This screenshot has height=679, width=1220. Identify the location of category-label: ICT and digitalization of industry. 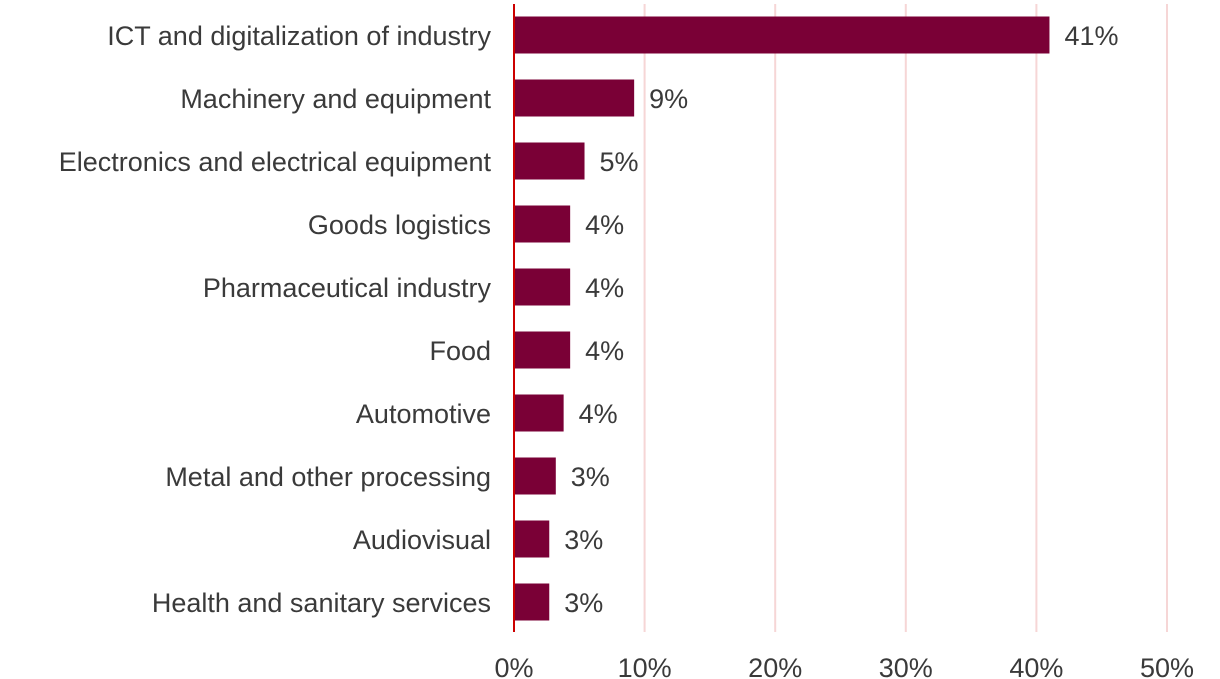
(299, 36).